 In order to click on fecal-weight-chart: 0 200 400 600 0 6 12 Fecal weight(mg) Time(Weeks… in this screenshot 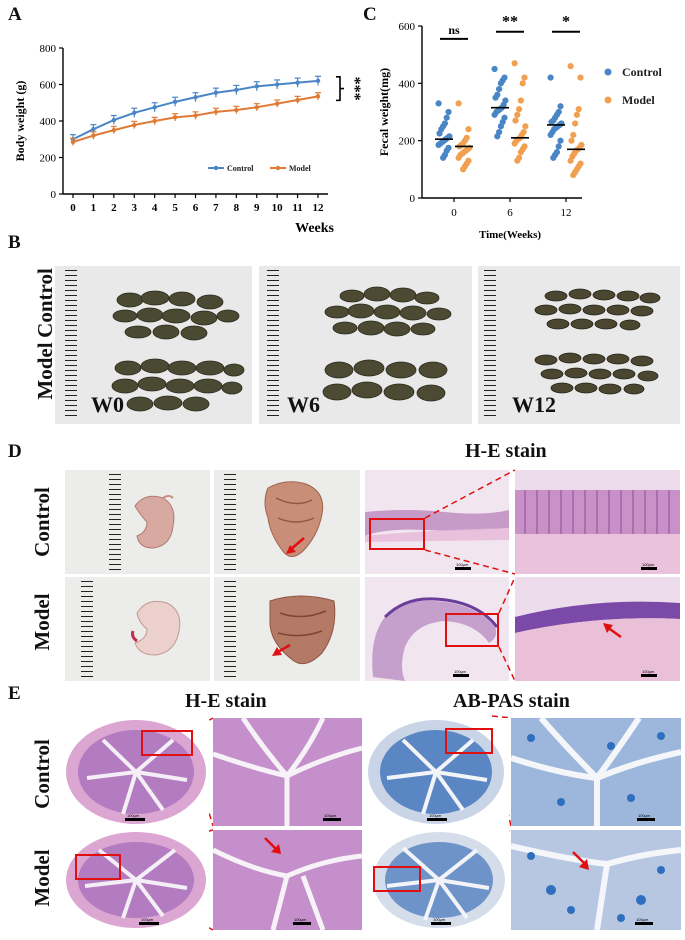, I will do `click(519, 127)`.